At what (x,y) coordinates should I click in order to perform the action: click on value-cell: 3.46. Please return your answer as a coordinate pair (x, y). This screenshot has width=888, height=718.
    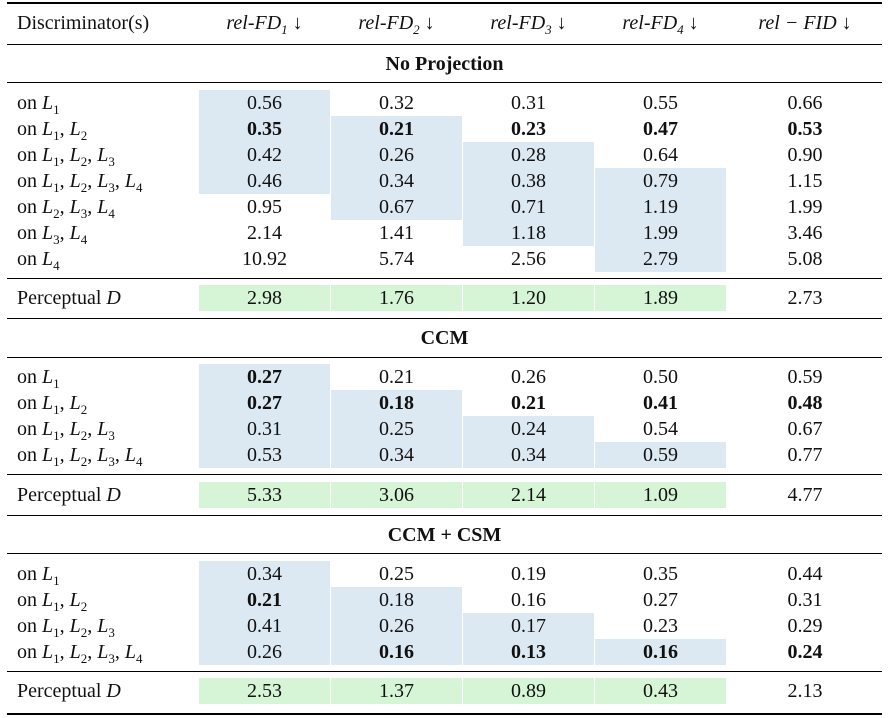
    Looking at the image, I should click on (805, 233).